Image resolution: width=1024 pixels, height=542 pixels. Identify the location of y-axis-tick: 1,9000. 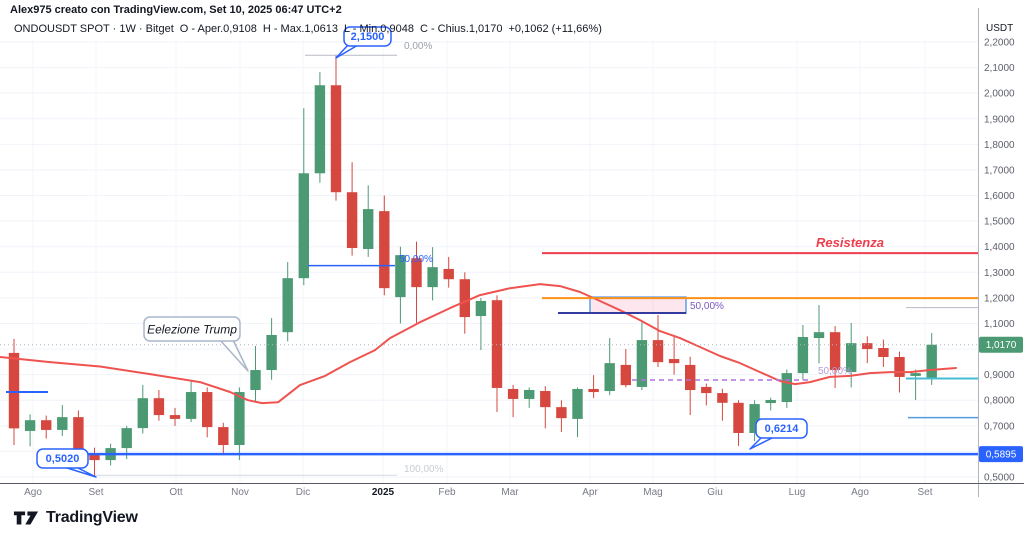
(999, 119).